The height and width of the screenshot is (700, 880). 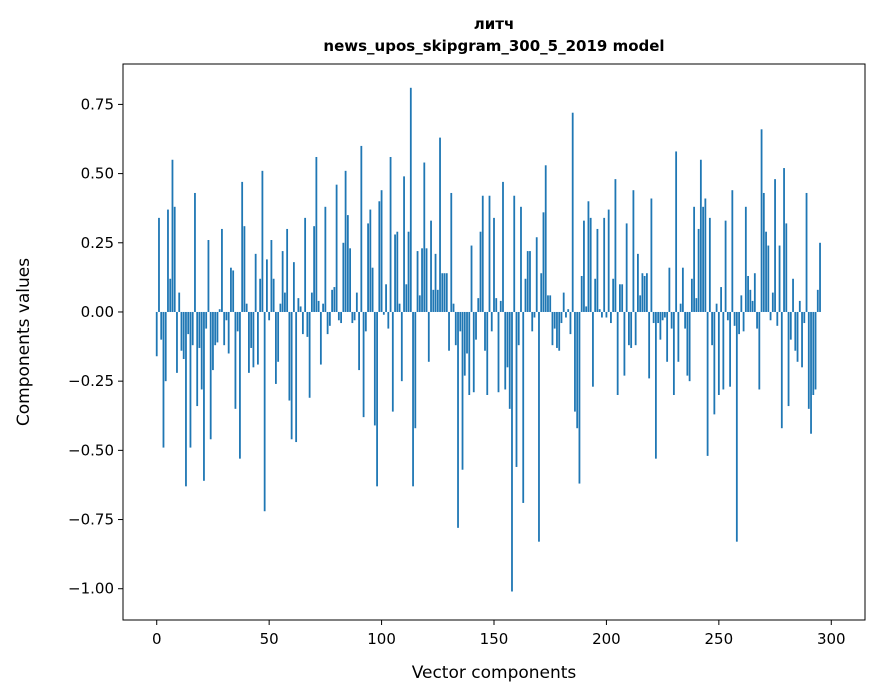 I want to click on x-tick-label: 200, so click(x=606, y=639).